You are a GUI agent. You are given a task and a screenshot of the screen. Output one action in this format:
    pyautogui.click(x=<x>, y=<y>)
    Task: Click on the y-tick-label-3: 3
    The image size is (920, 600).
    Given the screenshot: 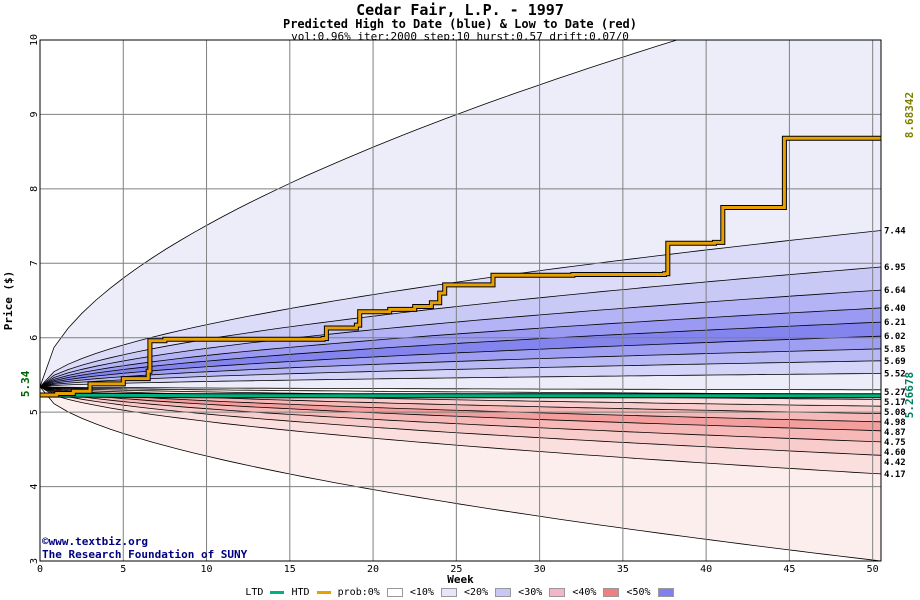 What is the action you would take?
    pyautogui.click(x=34, y=561)
    